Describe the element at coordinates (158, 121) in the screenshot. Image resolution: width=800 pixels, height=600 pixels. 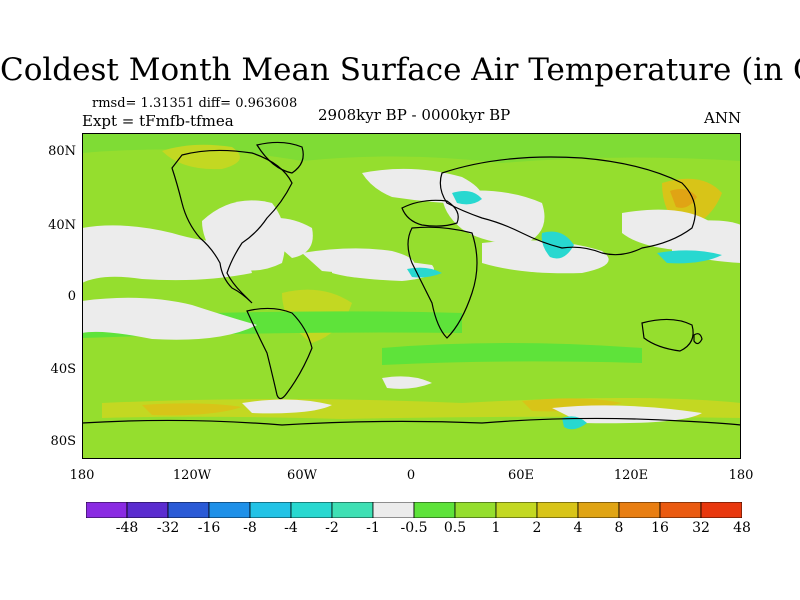
I see `experiment-label: Expt = tFmfb-tfmea` at that location.